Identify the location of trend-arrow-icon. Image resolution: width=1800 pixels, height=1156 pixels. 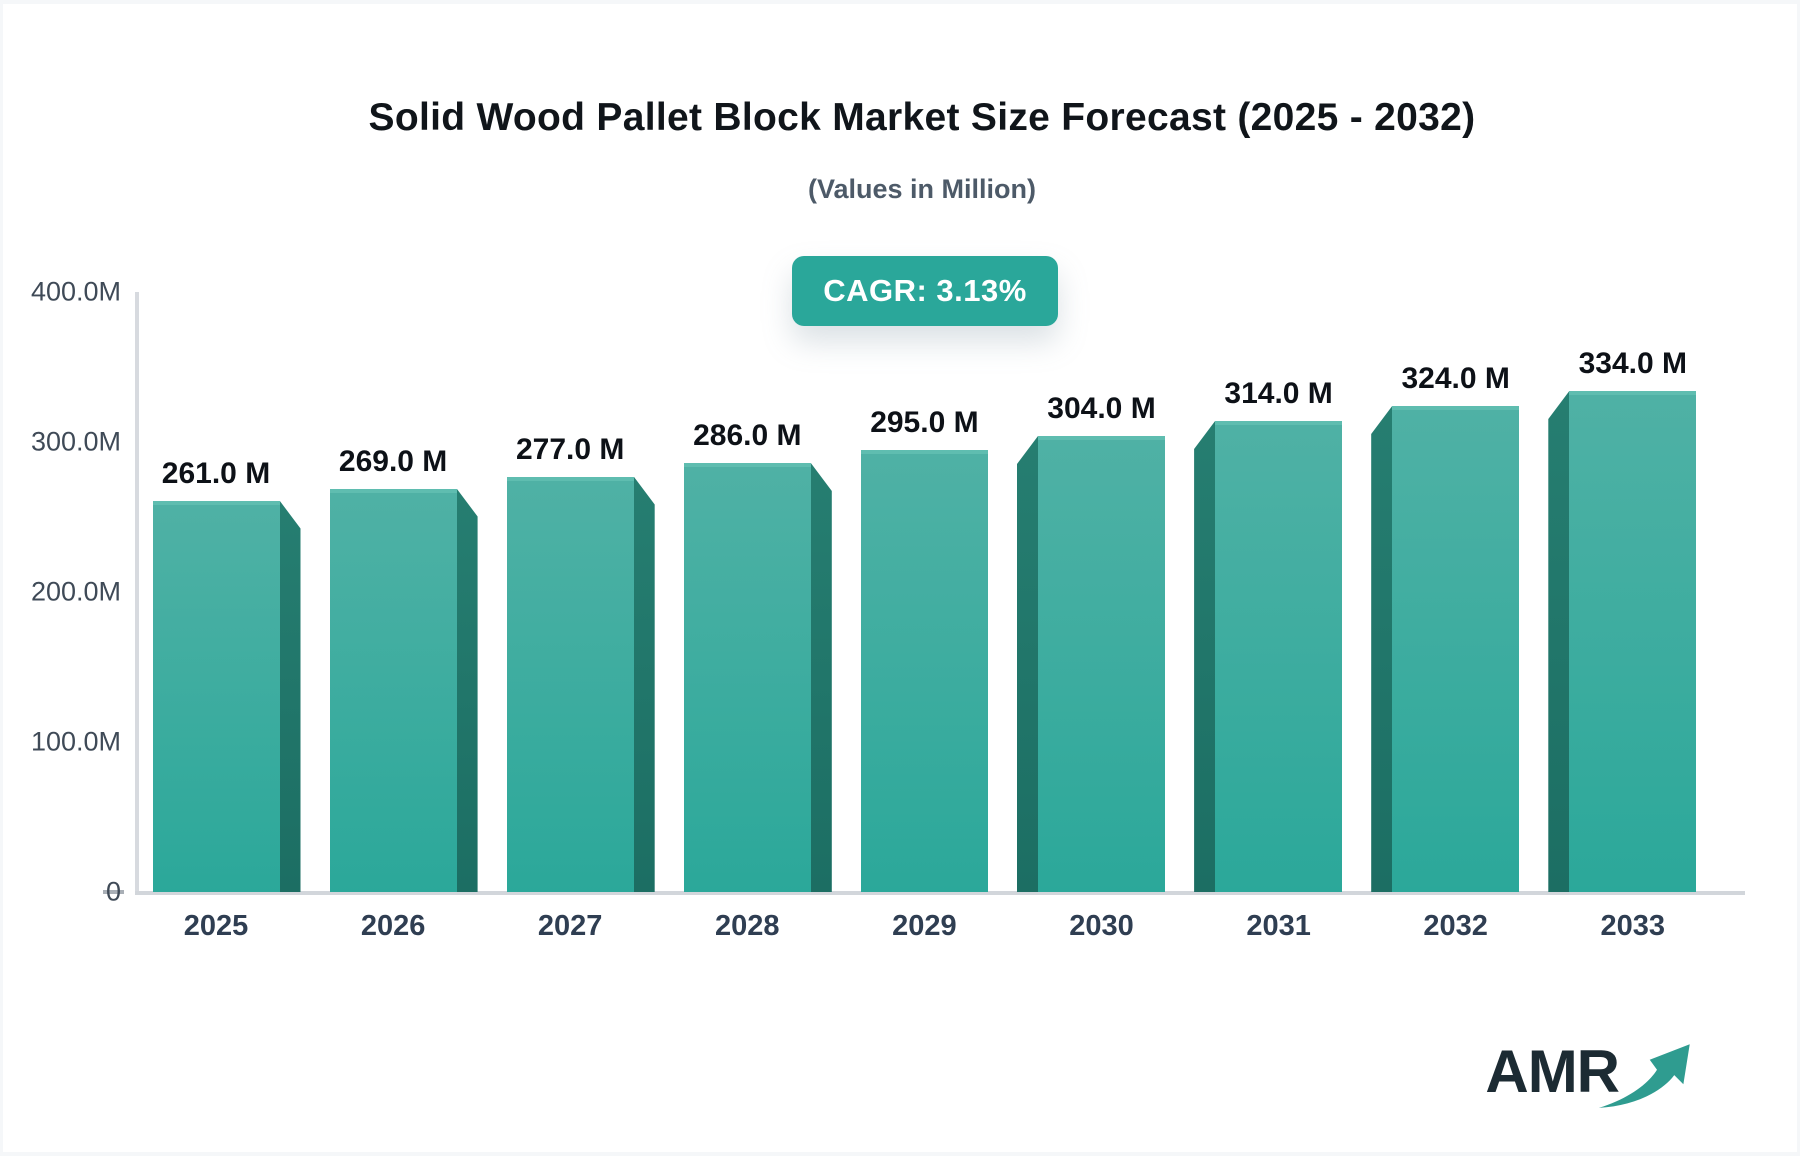
(1644, 1076).